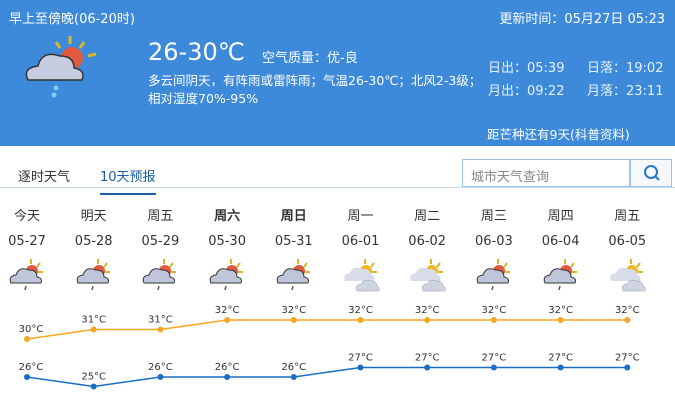 Image resolution: width=675 pixels, height=419 pixels. What do you see at coordinates (625, 91) in the screenshot?
I see `moonset: 月落：23:11` at bounding box center [625, 91].